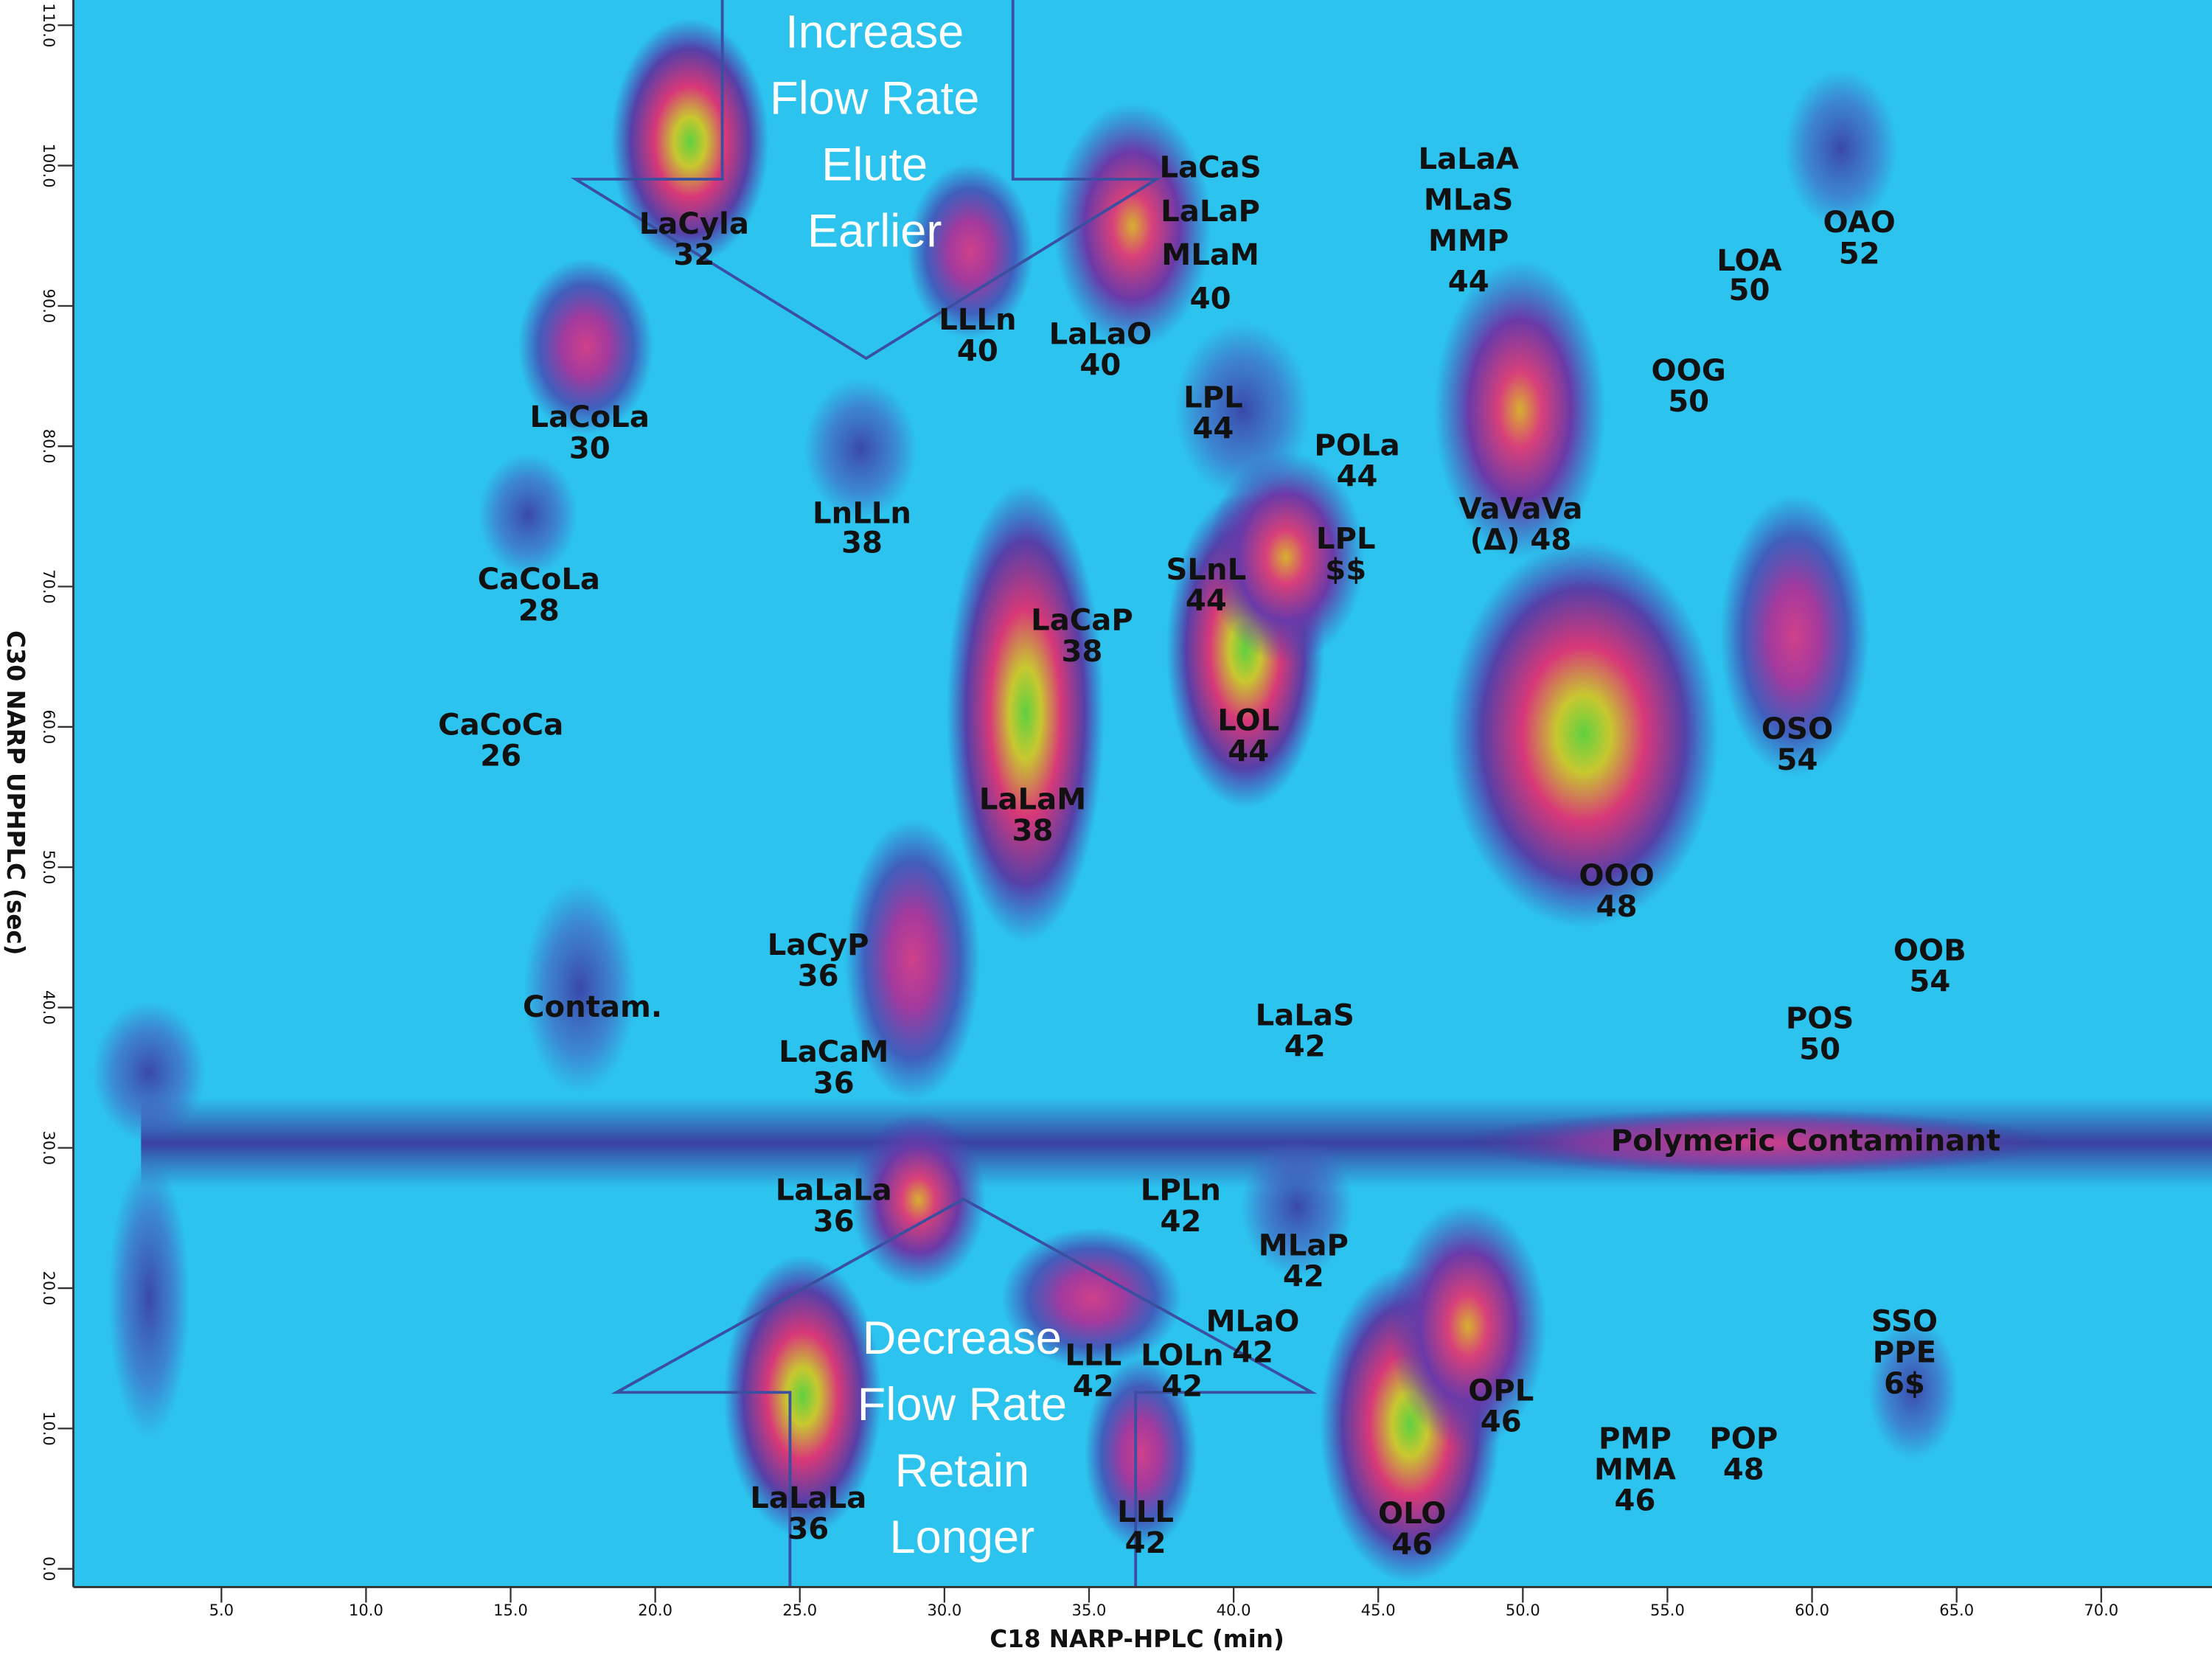 This screenshot has height=1659, width=2212. What do you see at coordinates (539, 610) in the screenshot?
I see `peak-label: 28` at bounding box center [539, 610].